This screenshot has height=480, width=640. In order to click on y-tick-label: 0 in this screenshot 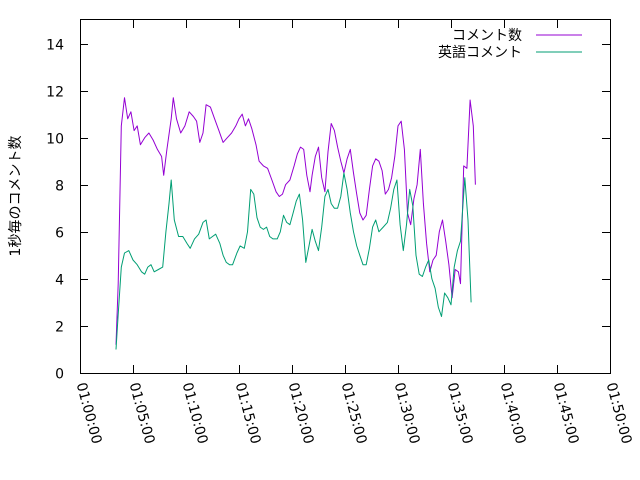, I will do `click(59, 375)`.